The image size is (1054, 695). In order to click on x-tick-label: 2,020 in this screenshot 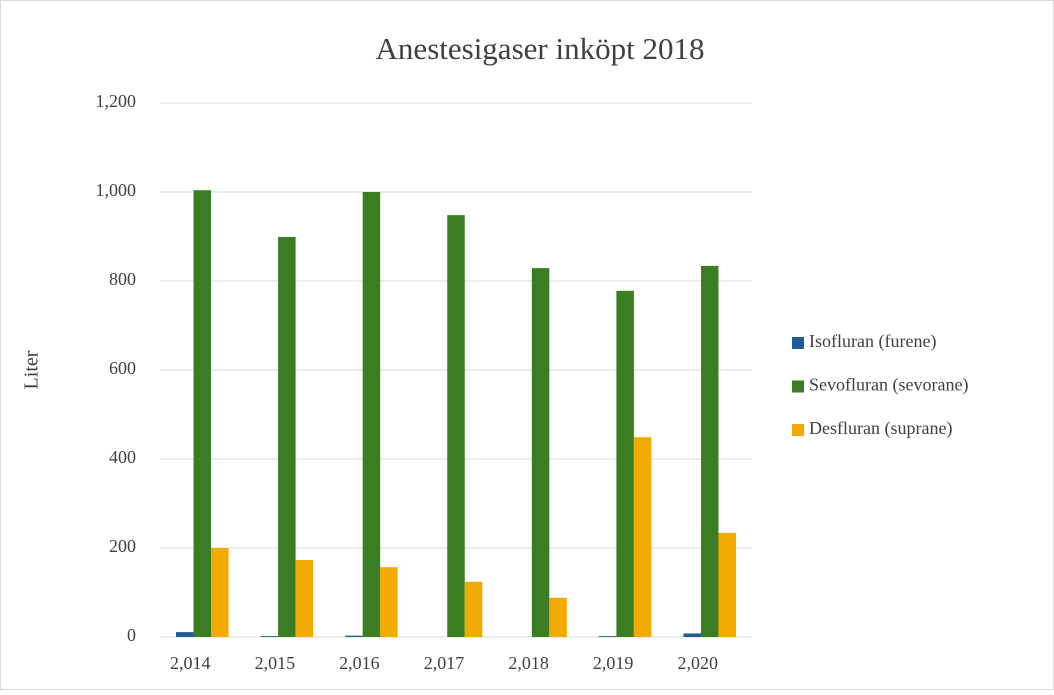, I will do `click(697, 663)`.